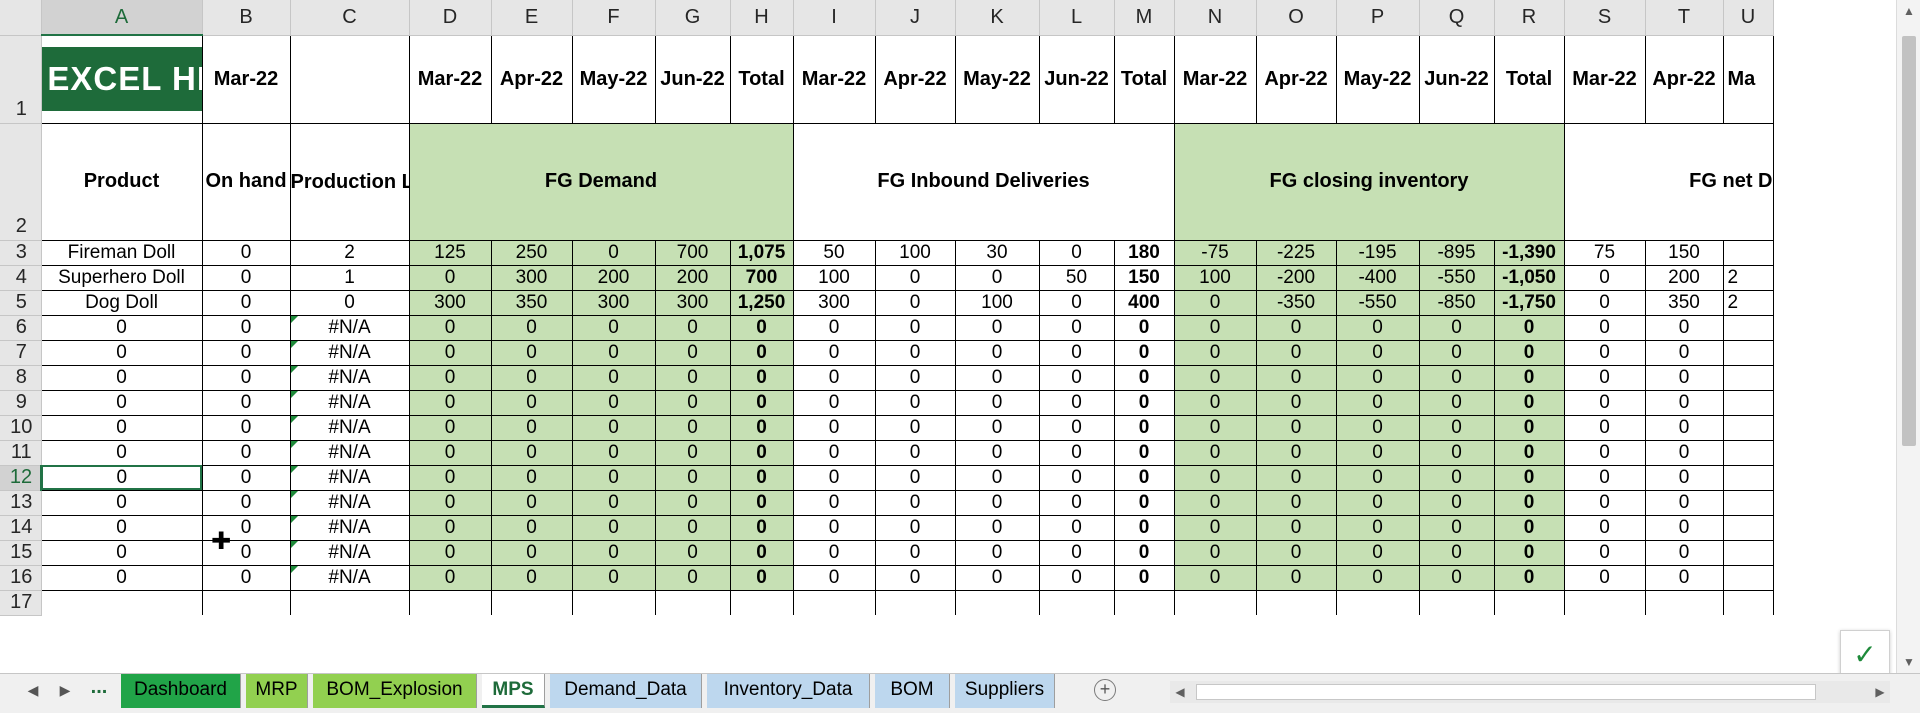 The image size is (1920, 713). I want to click on row-header-9: 9, so click(21, 403).